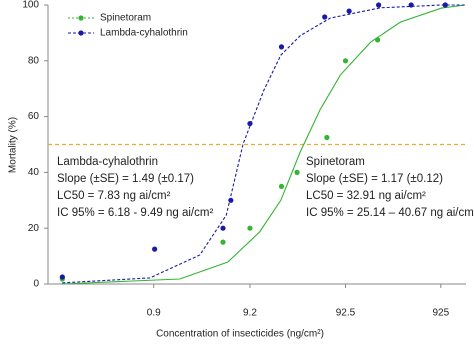 Image resolution: width=474 pixels, height=346 pixels. What do you see at coordinates (114, 196) in the screenshot?
I see `annotation: LC50 = 7.83 ng ai/cm²` at bounding box center [114, 196].